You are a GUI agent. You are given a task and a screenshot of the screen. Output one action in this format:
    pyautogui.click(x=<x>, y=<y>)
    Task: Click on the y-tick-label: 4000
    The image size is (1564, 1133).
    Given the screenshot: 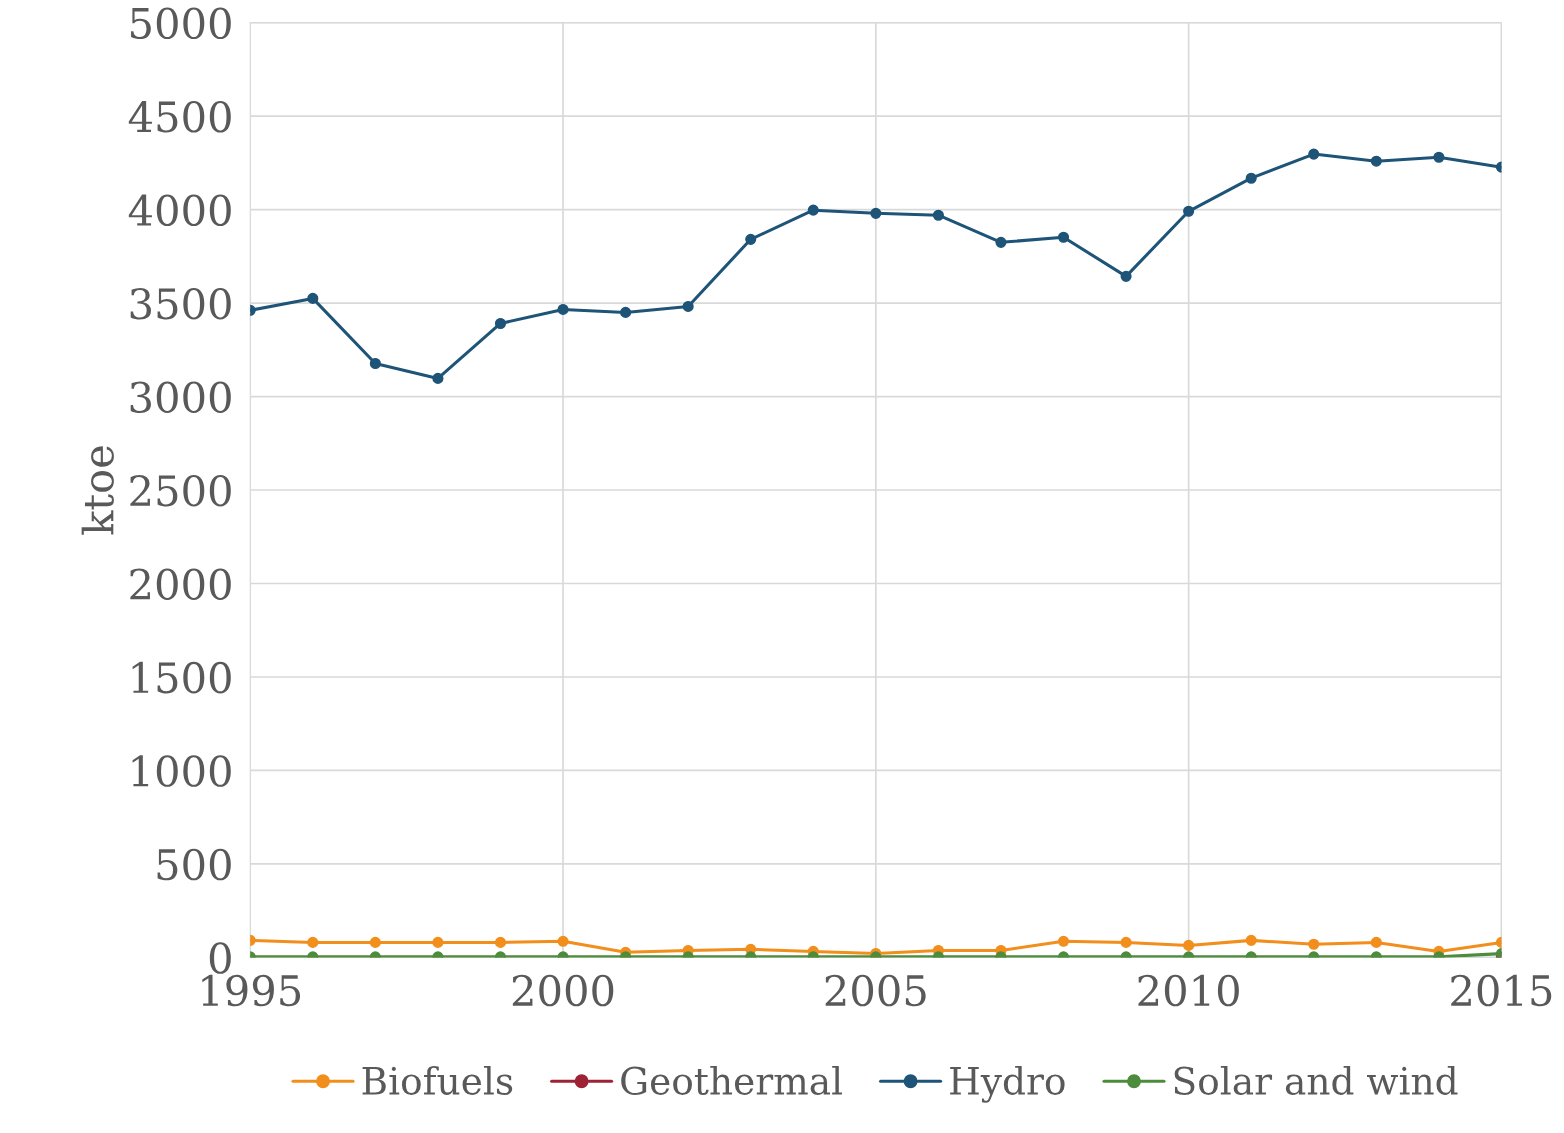 What is the action you would take?
    pyautogui.click(x=179, y=210)
    